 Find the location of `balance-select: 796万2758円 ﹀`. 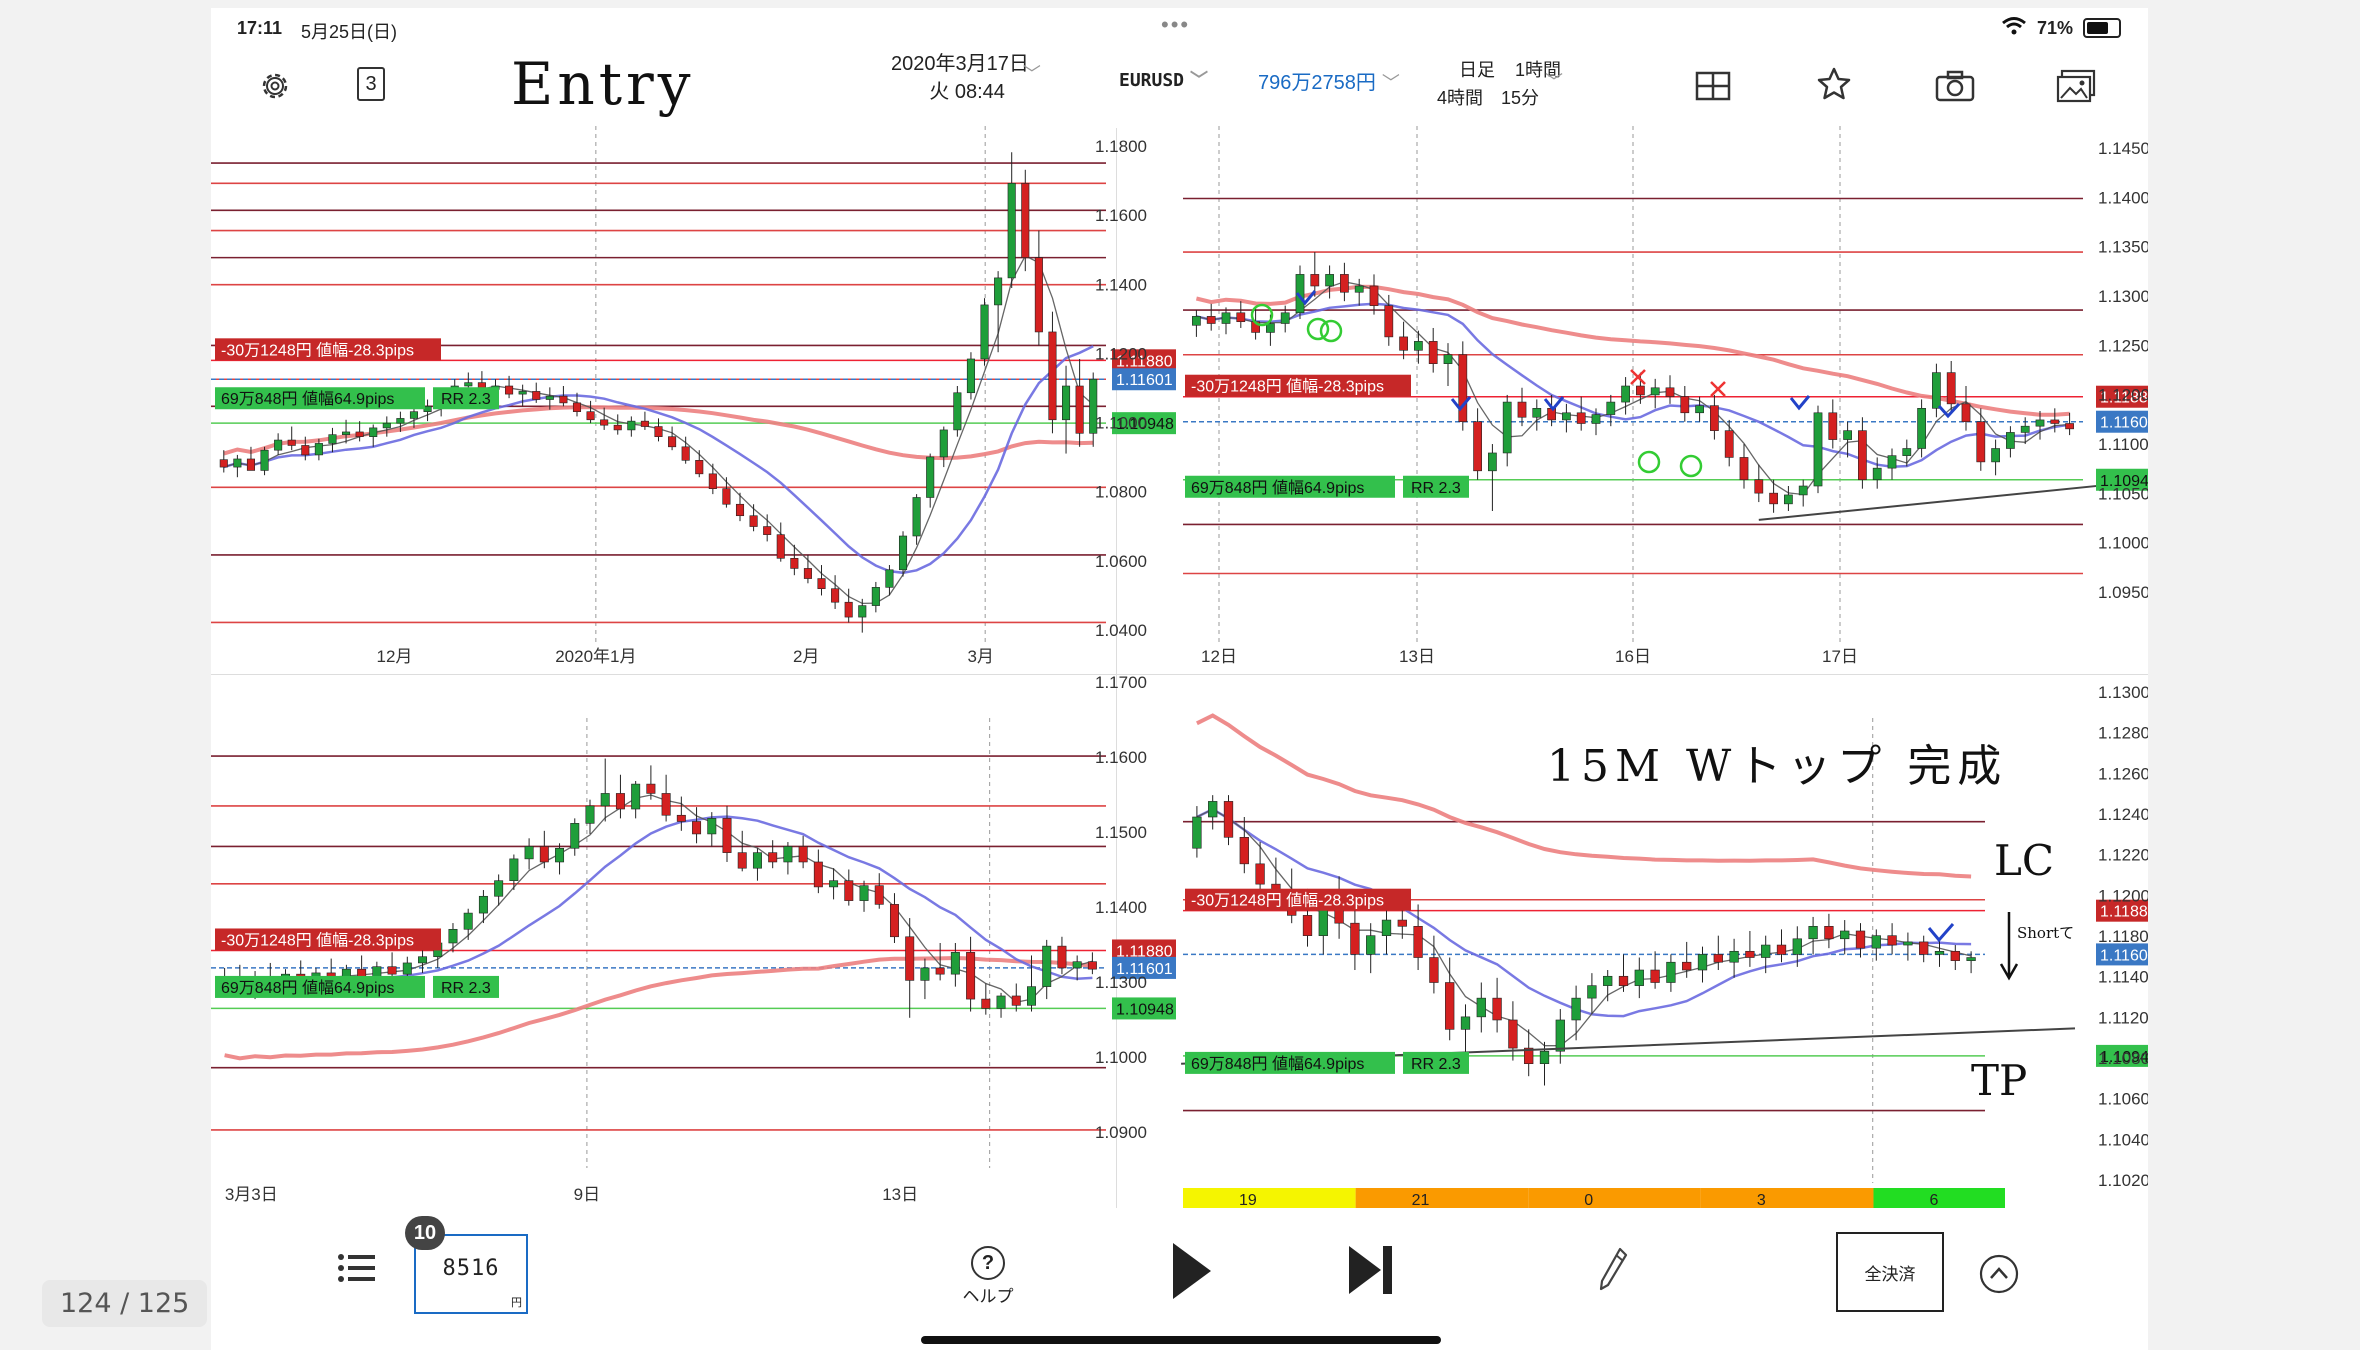

balance-select: 796万2758円 ﹀ is located at coordinates (1329, 80).